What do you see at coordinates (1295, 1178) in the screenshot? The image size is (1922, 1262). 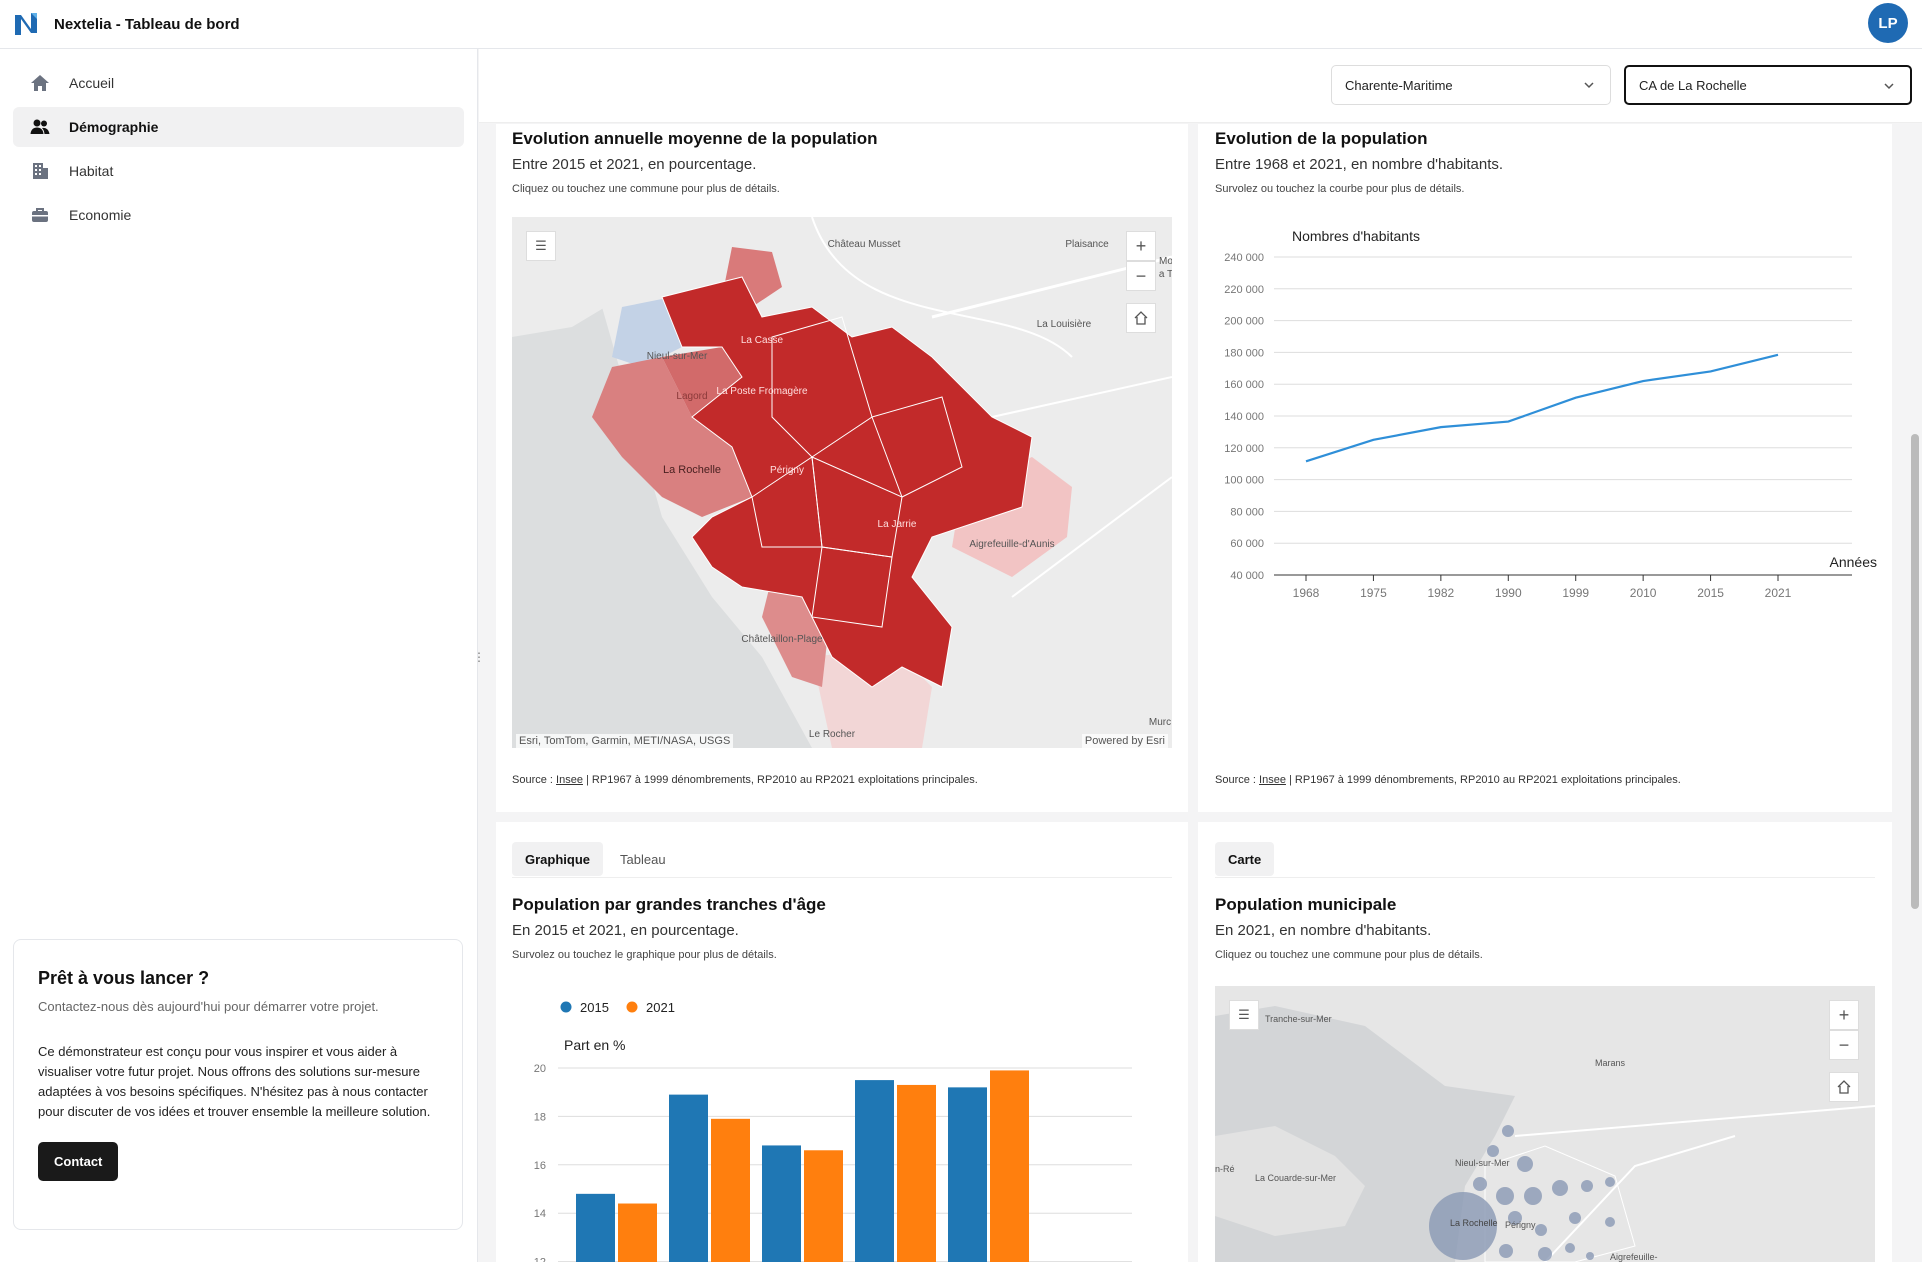 I see `map-label: La Couarde-sur-Mer` at bounding box center [1295, 1178].